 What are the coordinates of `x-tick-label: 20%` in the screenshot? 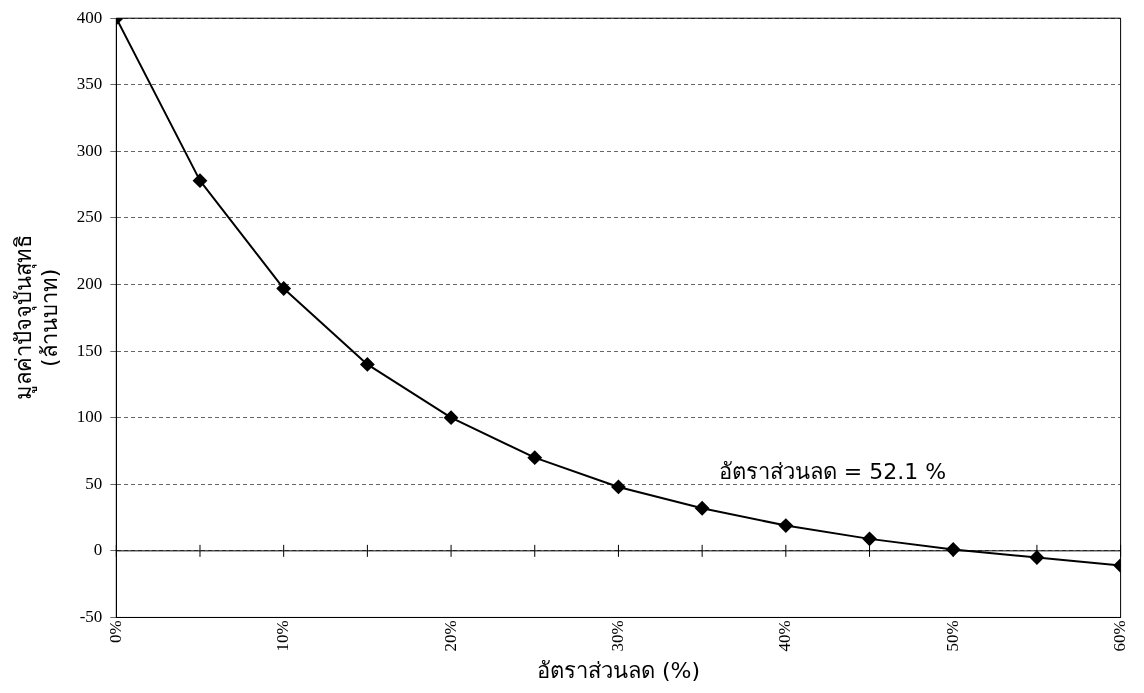 It's located at (450, 636).